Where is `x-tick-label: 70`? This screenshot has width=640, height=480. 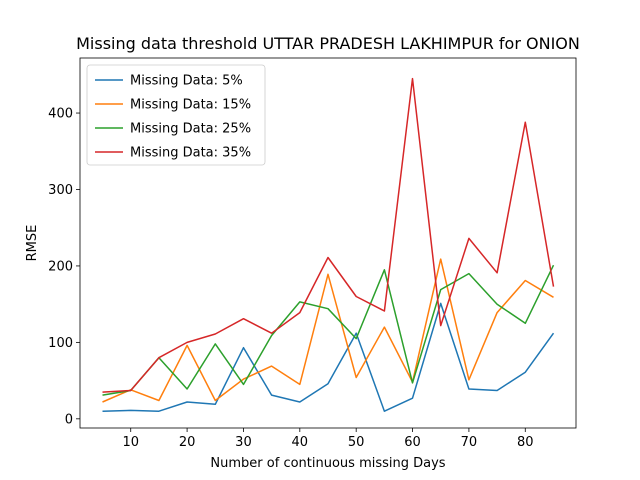 x-tick-label: 70 is located at coordinates (469, 442).